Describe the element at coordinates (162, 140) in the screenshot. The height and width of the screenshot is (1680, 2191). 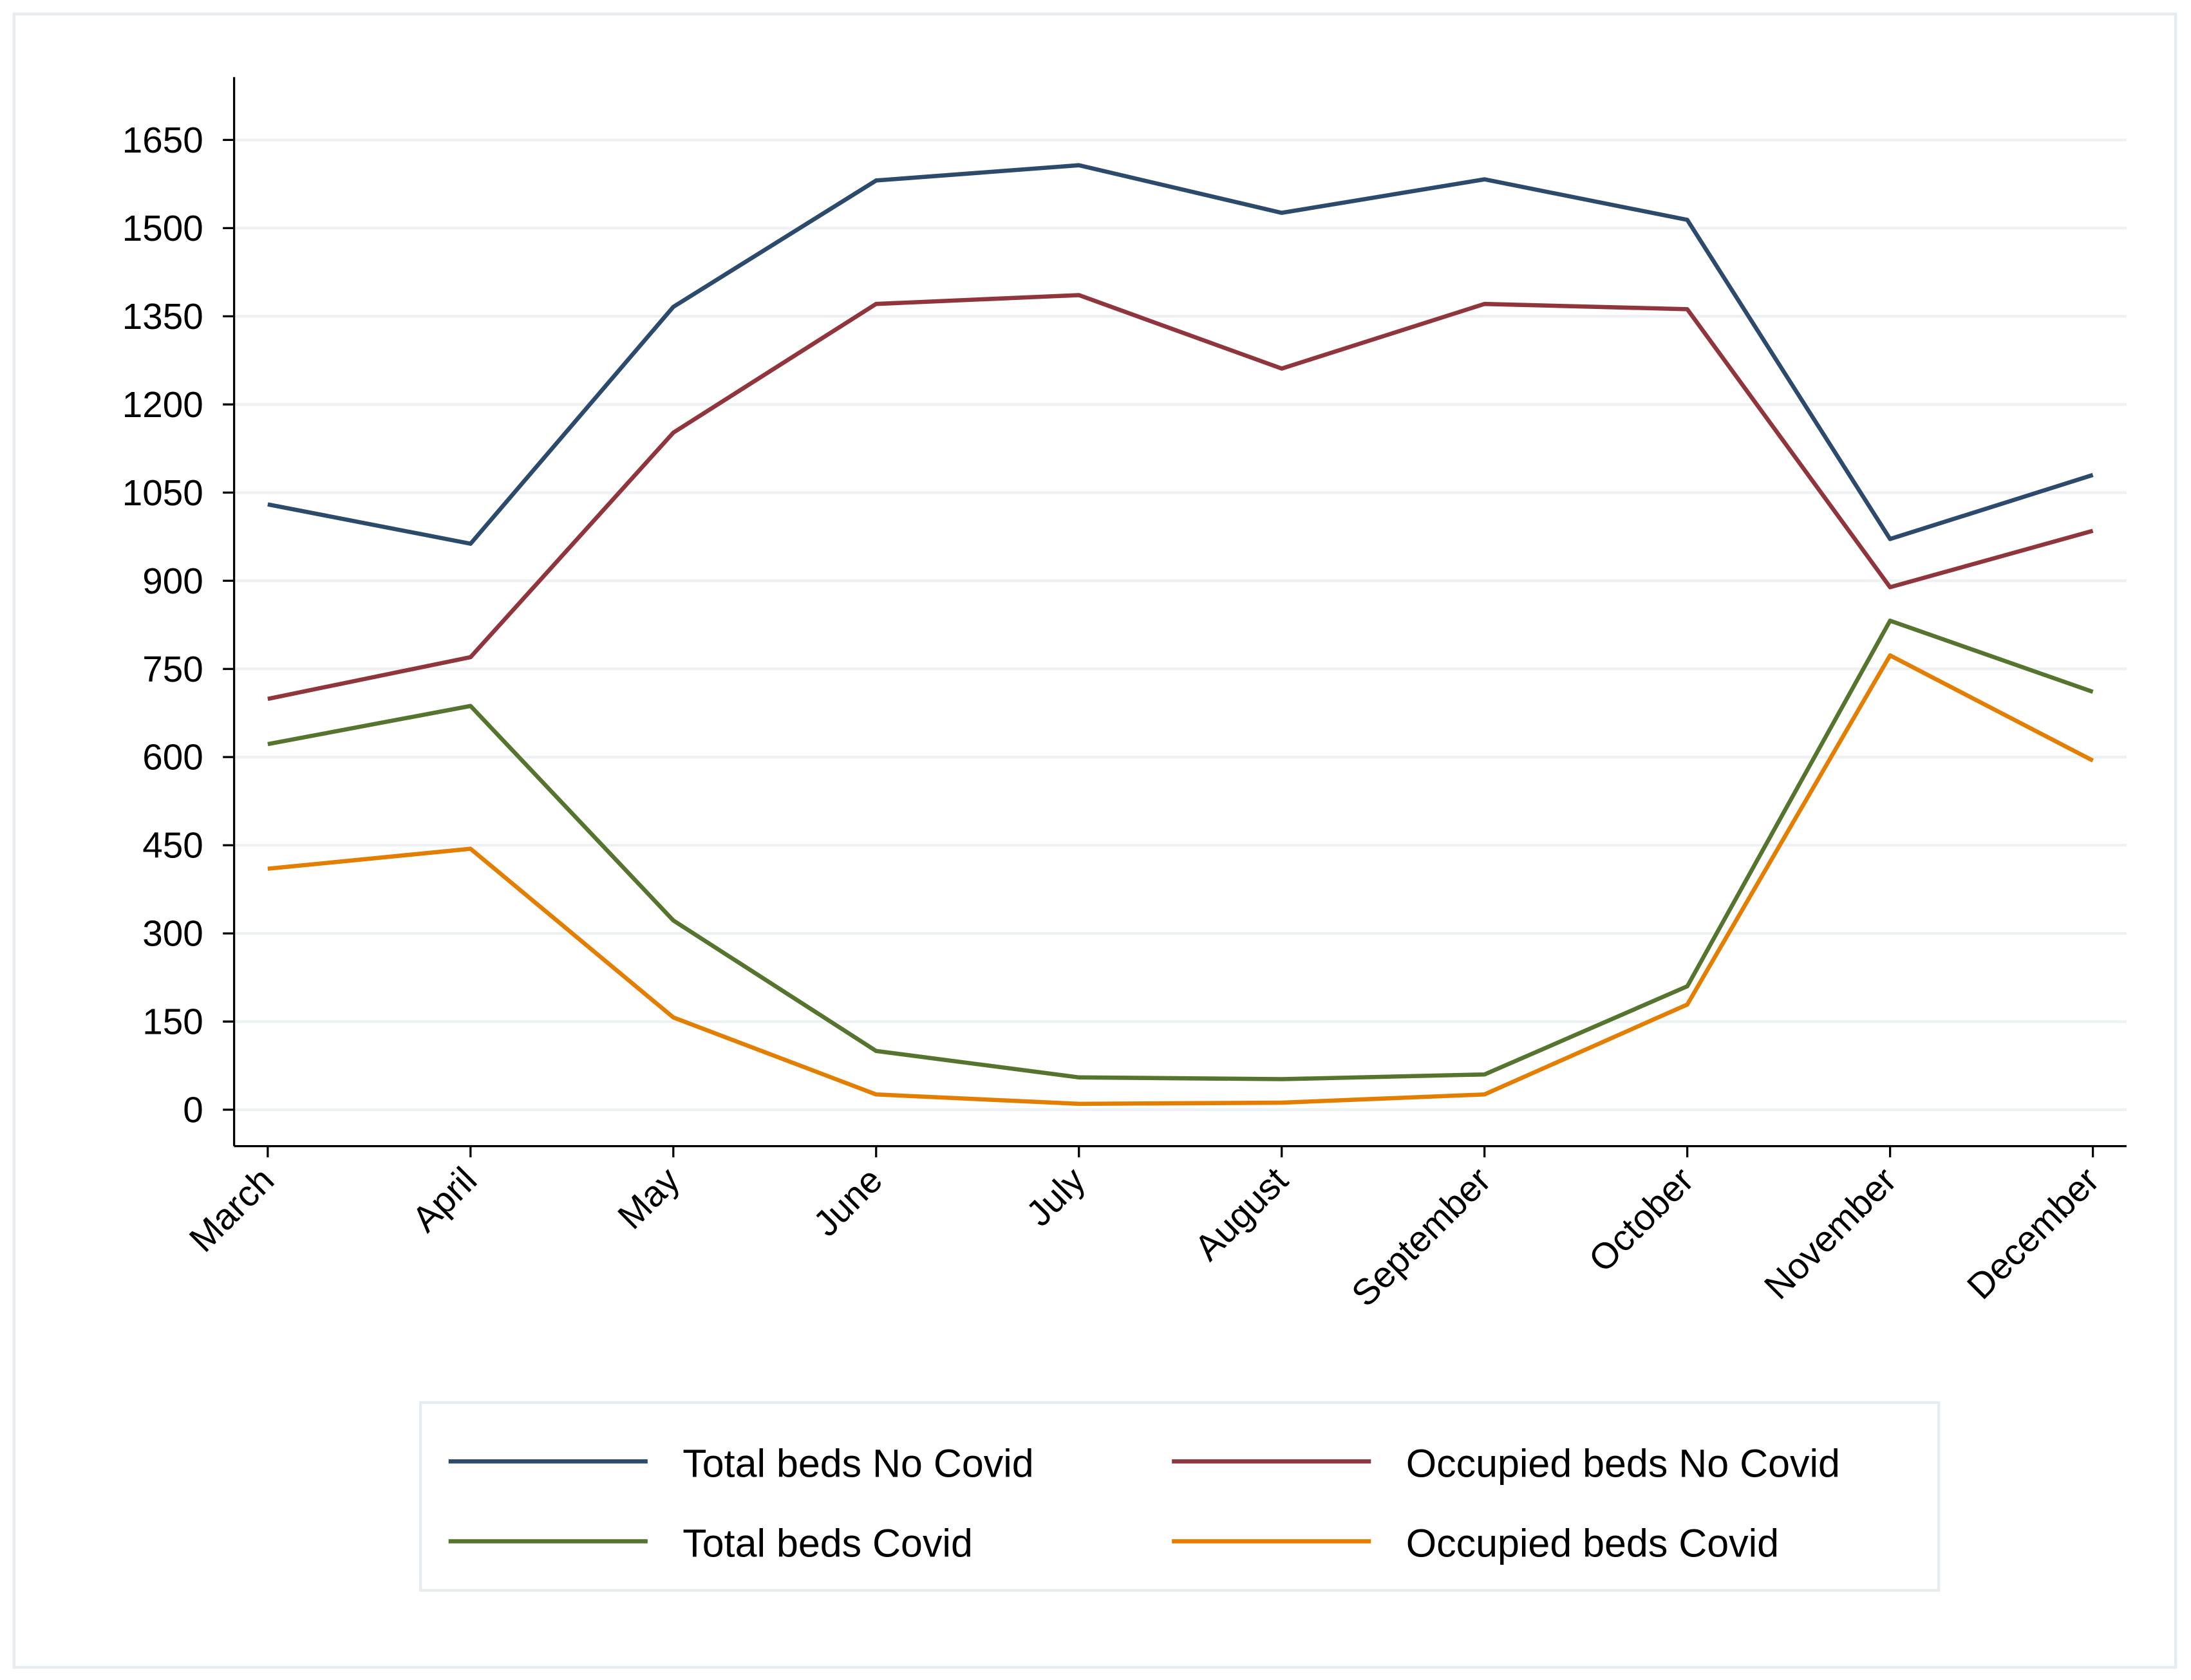
I see `y-tick-label: 1650` at that location.